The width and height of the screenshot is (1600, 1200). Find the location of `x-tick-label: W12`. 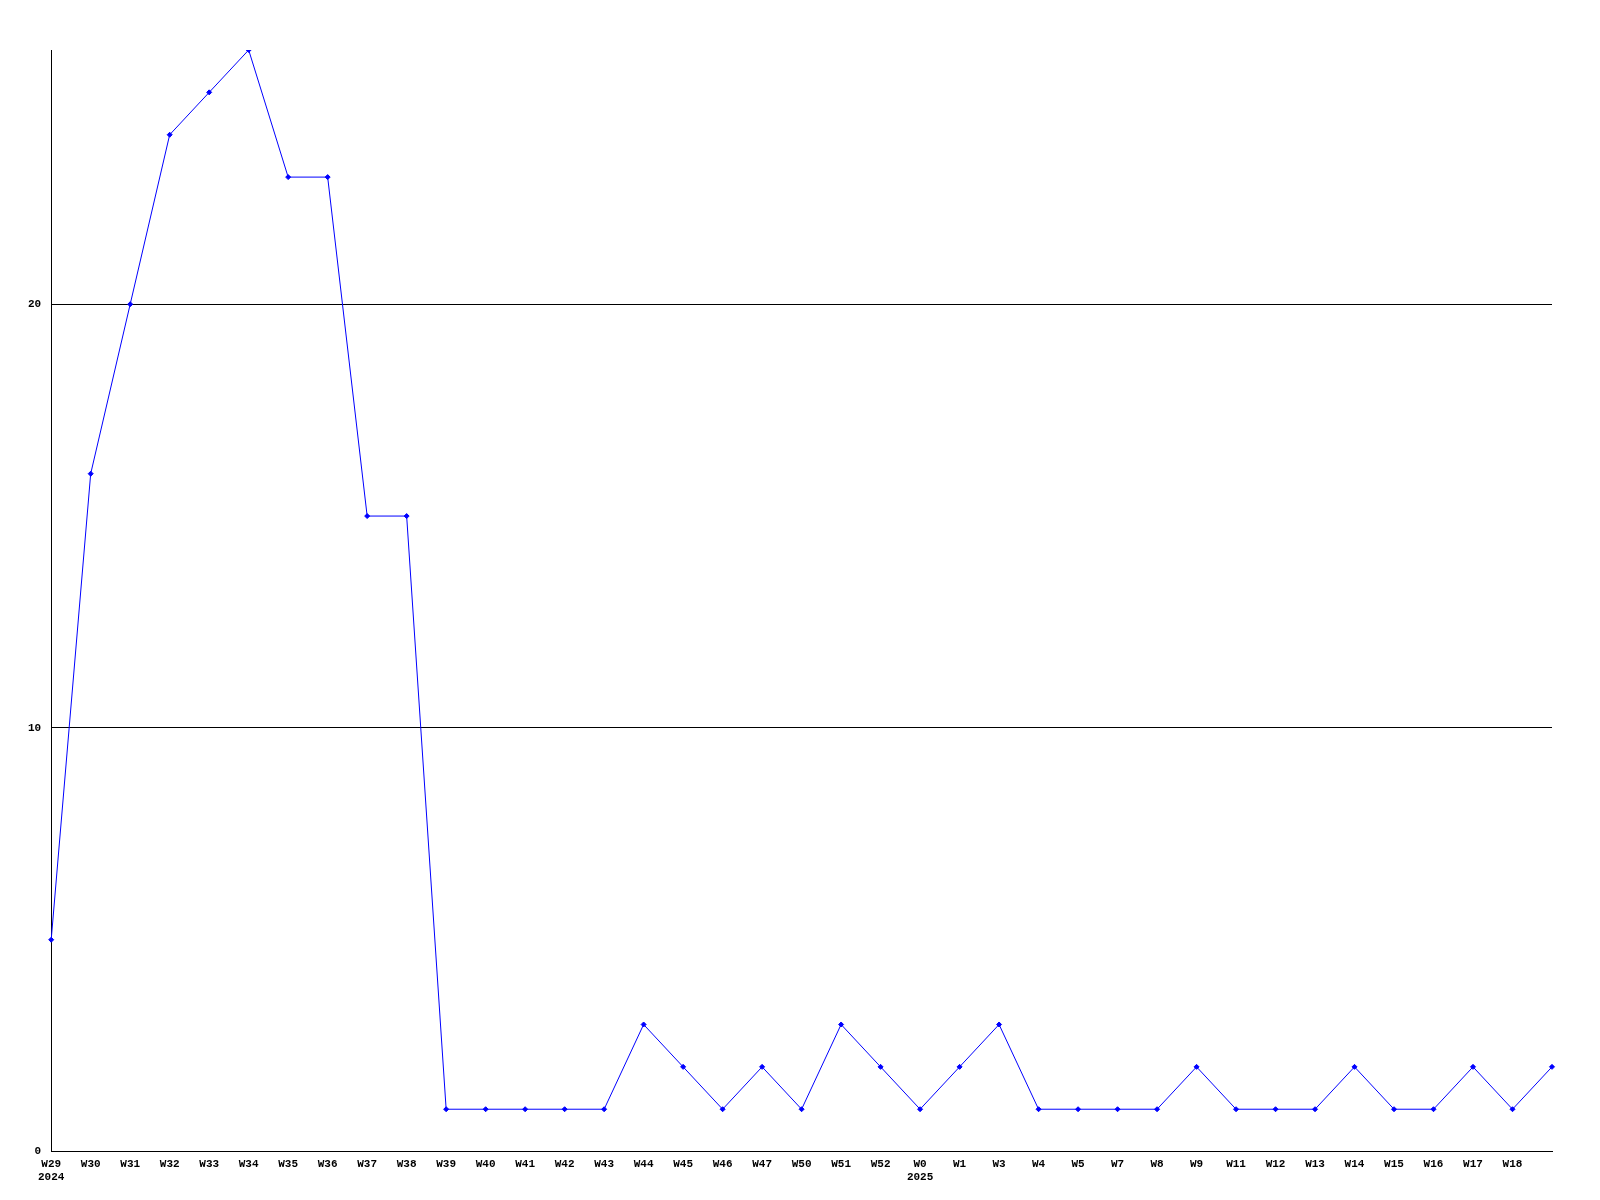

x-tick-label: W12 is located at coordinates (1275, 1163).